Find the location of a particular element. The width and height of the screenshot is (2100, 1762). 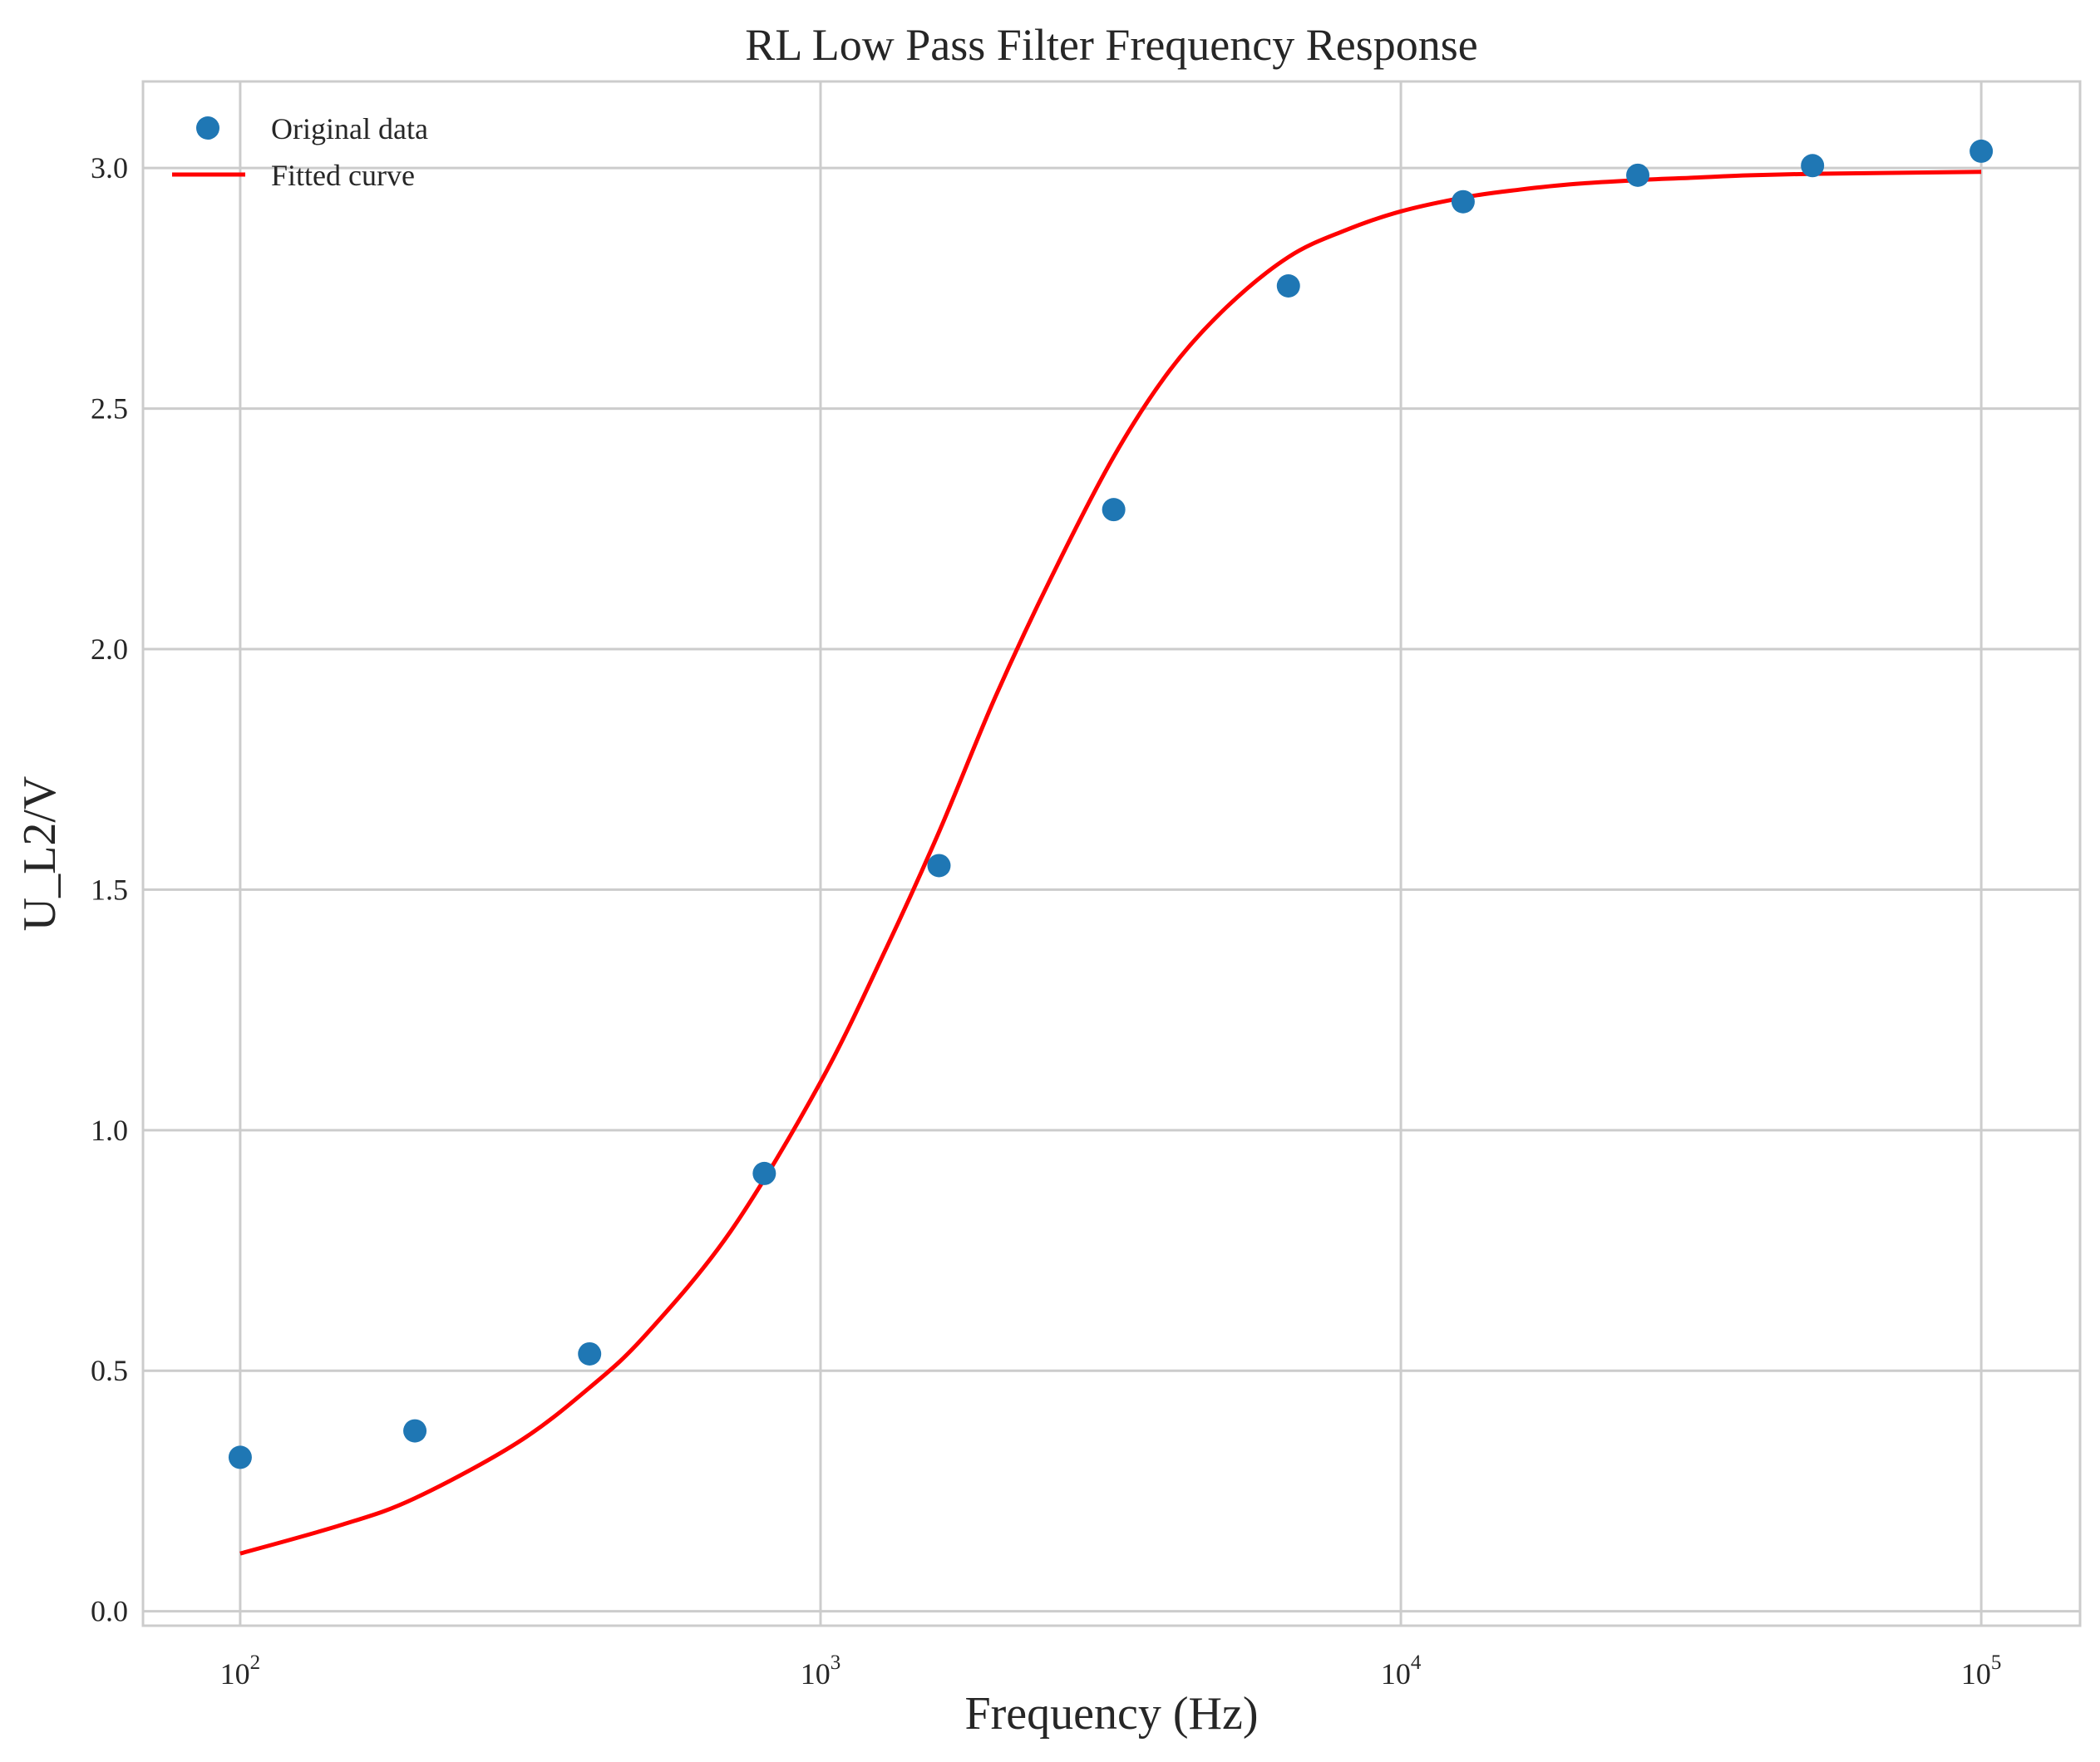

x-tick-label: 10² is located at coordinates (240, 1671).